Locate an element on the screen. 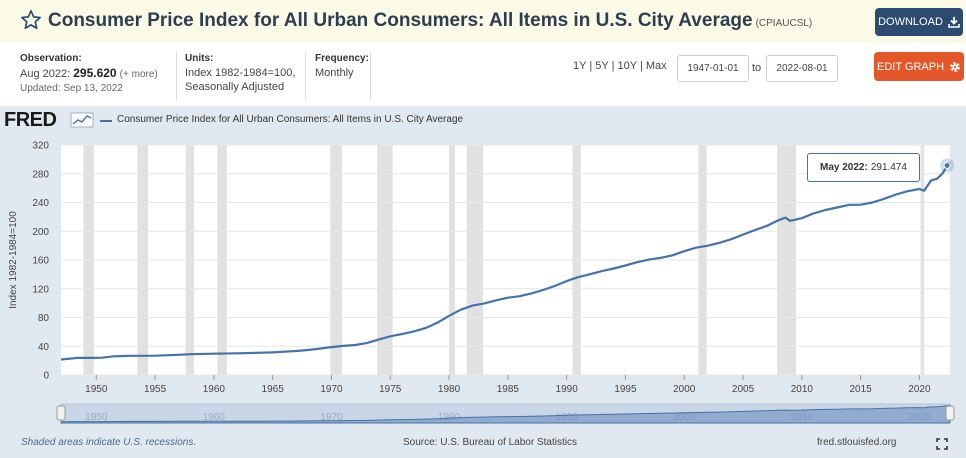 This screenshot has width=966, height=458. units-label: Units: is located at coordinates (199, 58).